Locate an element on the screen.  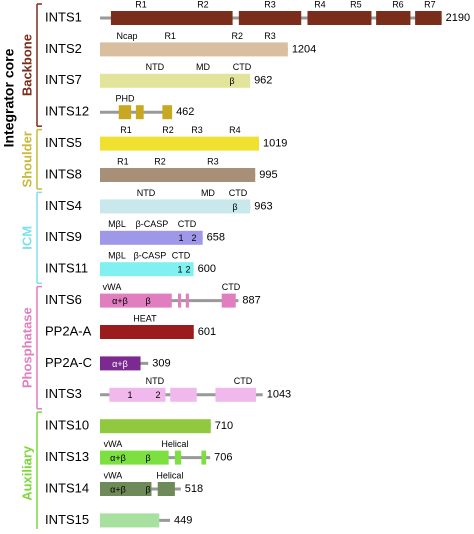
protein-name: INTS5 is located at coordinates (63, 142).